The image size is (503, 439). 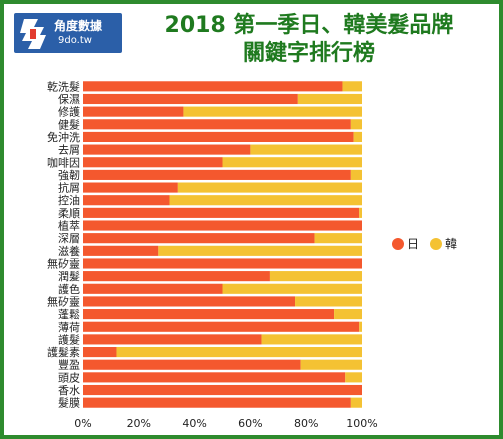 I want to click on x-tick-label: 40%, so click(x=194, y=423).